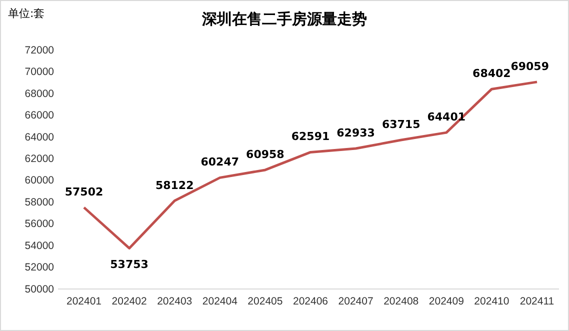  Describe the element at coordinates (39, 224) in the screenshot. I see `y-tick-label: 56000` at that location.